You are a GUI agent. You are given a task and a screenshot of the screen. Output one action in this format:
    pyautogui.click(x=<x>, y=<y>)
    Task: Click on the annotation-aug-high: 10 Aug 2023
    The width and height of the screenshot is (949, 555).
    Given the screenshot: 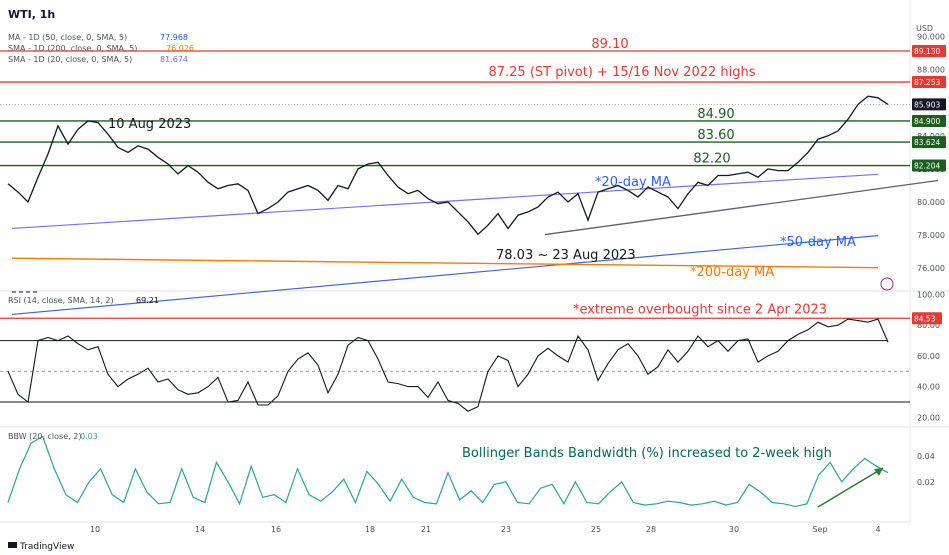 What is the action you would take?
    pyautogui.click(x=149, y=124)
    